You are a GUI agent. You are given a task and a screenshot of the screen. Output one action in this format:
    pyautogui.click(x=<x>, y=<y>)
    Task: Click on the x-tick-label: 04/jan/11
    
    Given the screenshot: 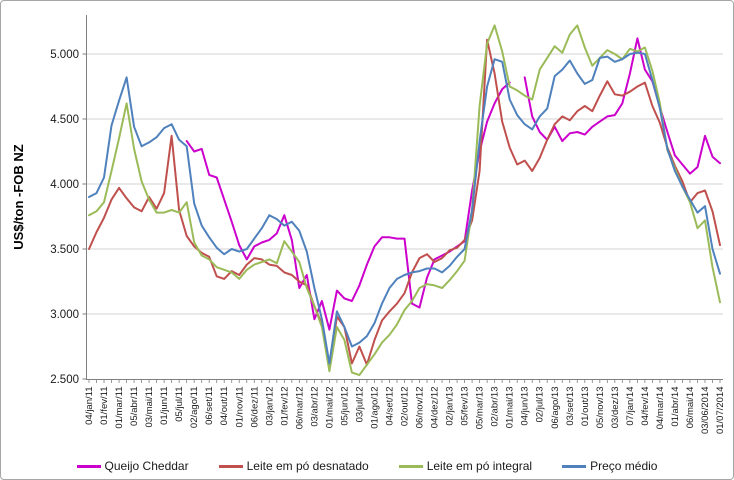 What is the action you would take?
    pyautogui.click(x=89, y=406)
    